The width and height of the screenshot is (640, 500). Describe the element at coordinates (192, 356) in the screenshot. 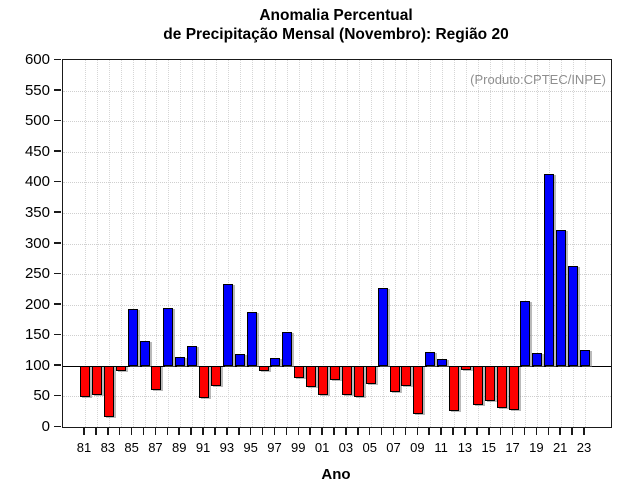

I see `bar-1990` at that location.